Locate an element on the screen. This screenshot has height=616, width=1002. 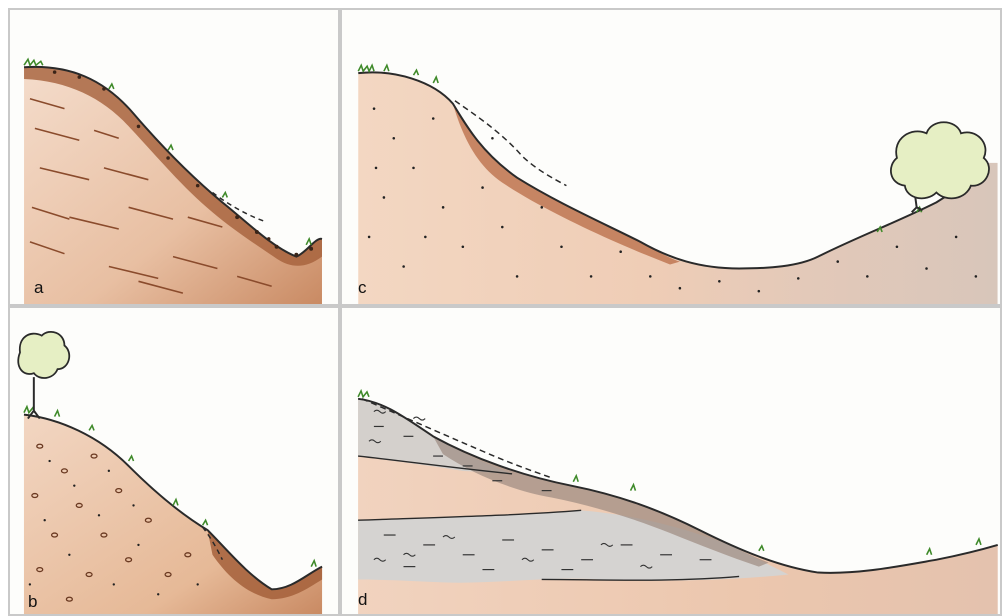
slope-outline is located at coordinates (173, 161).